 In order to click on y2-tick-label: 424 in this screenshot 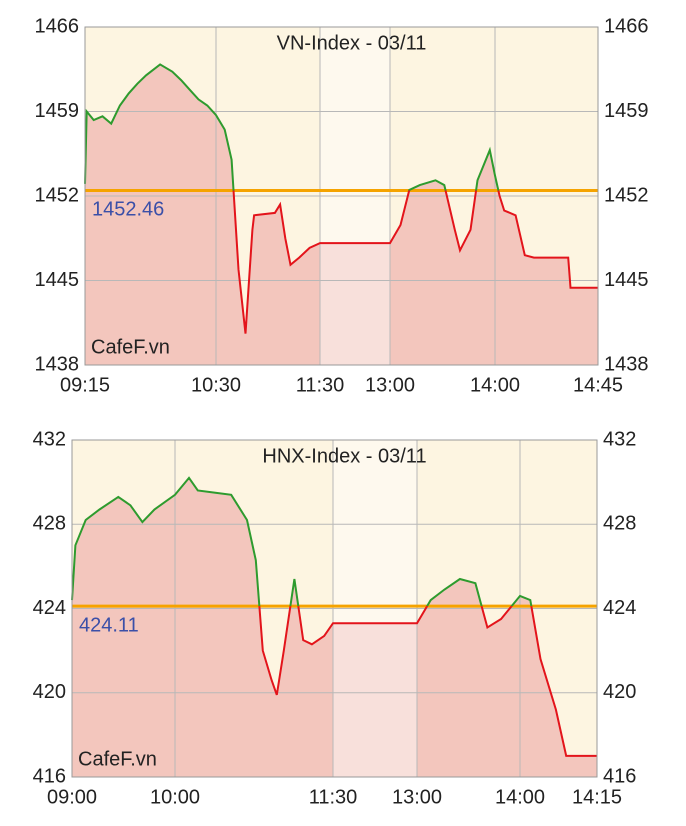, I will do `click(619, 608)`.